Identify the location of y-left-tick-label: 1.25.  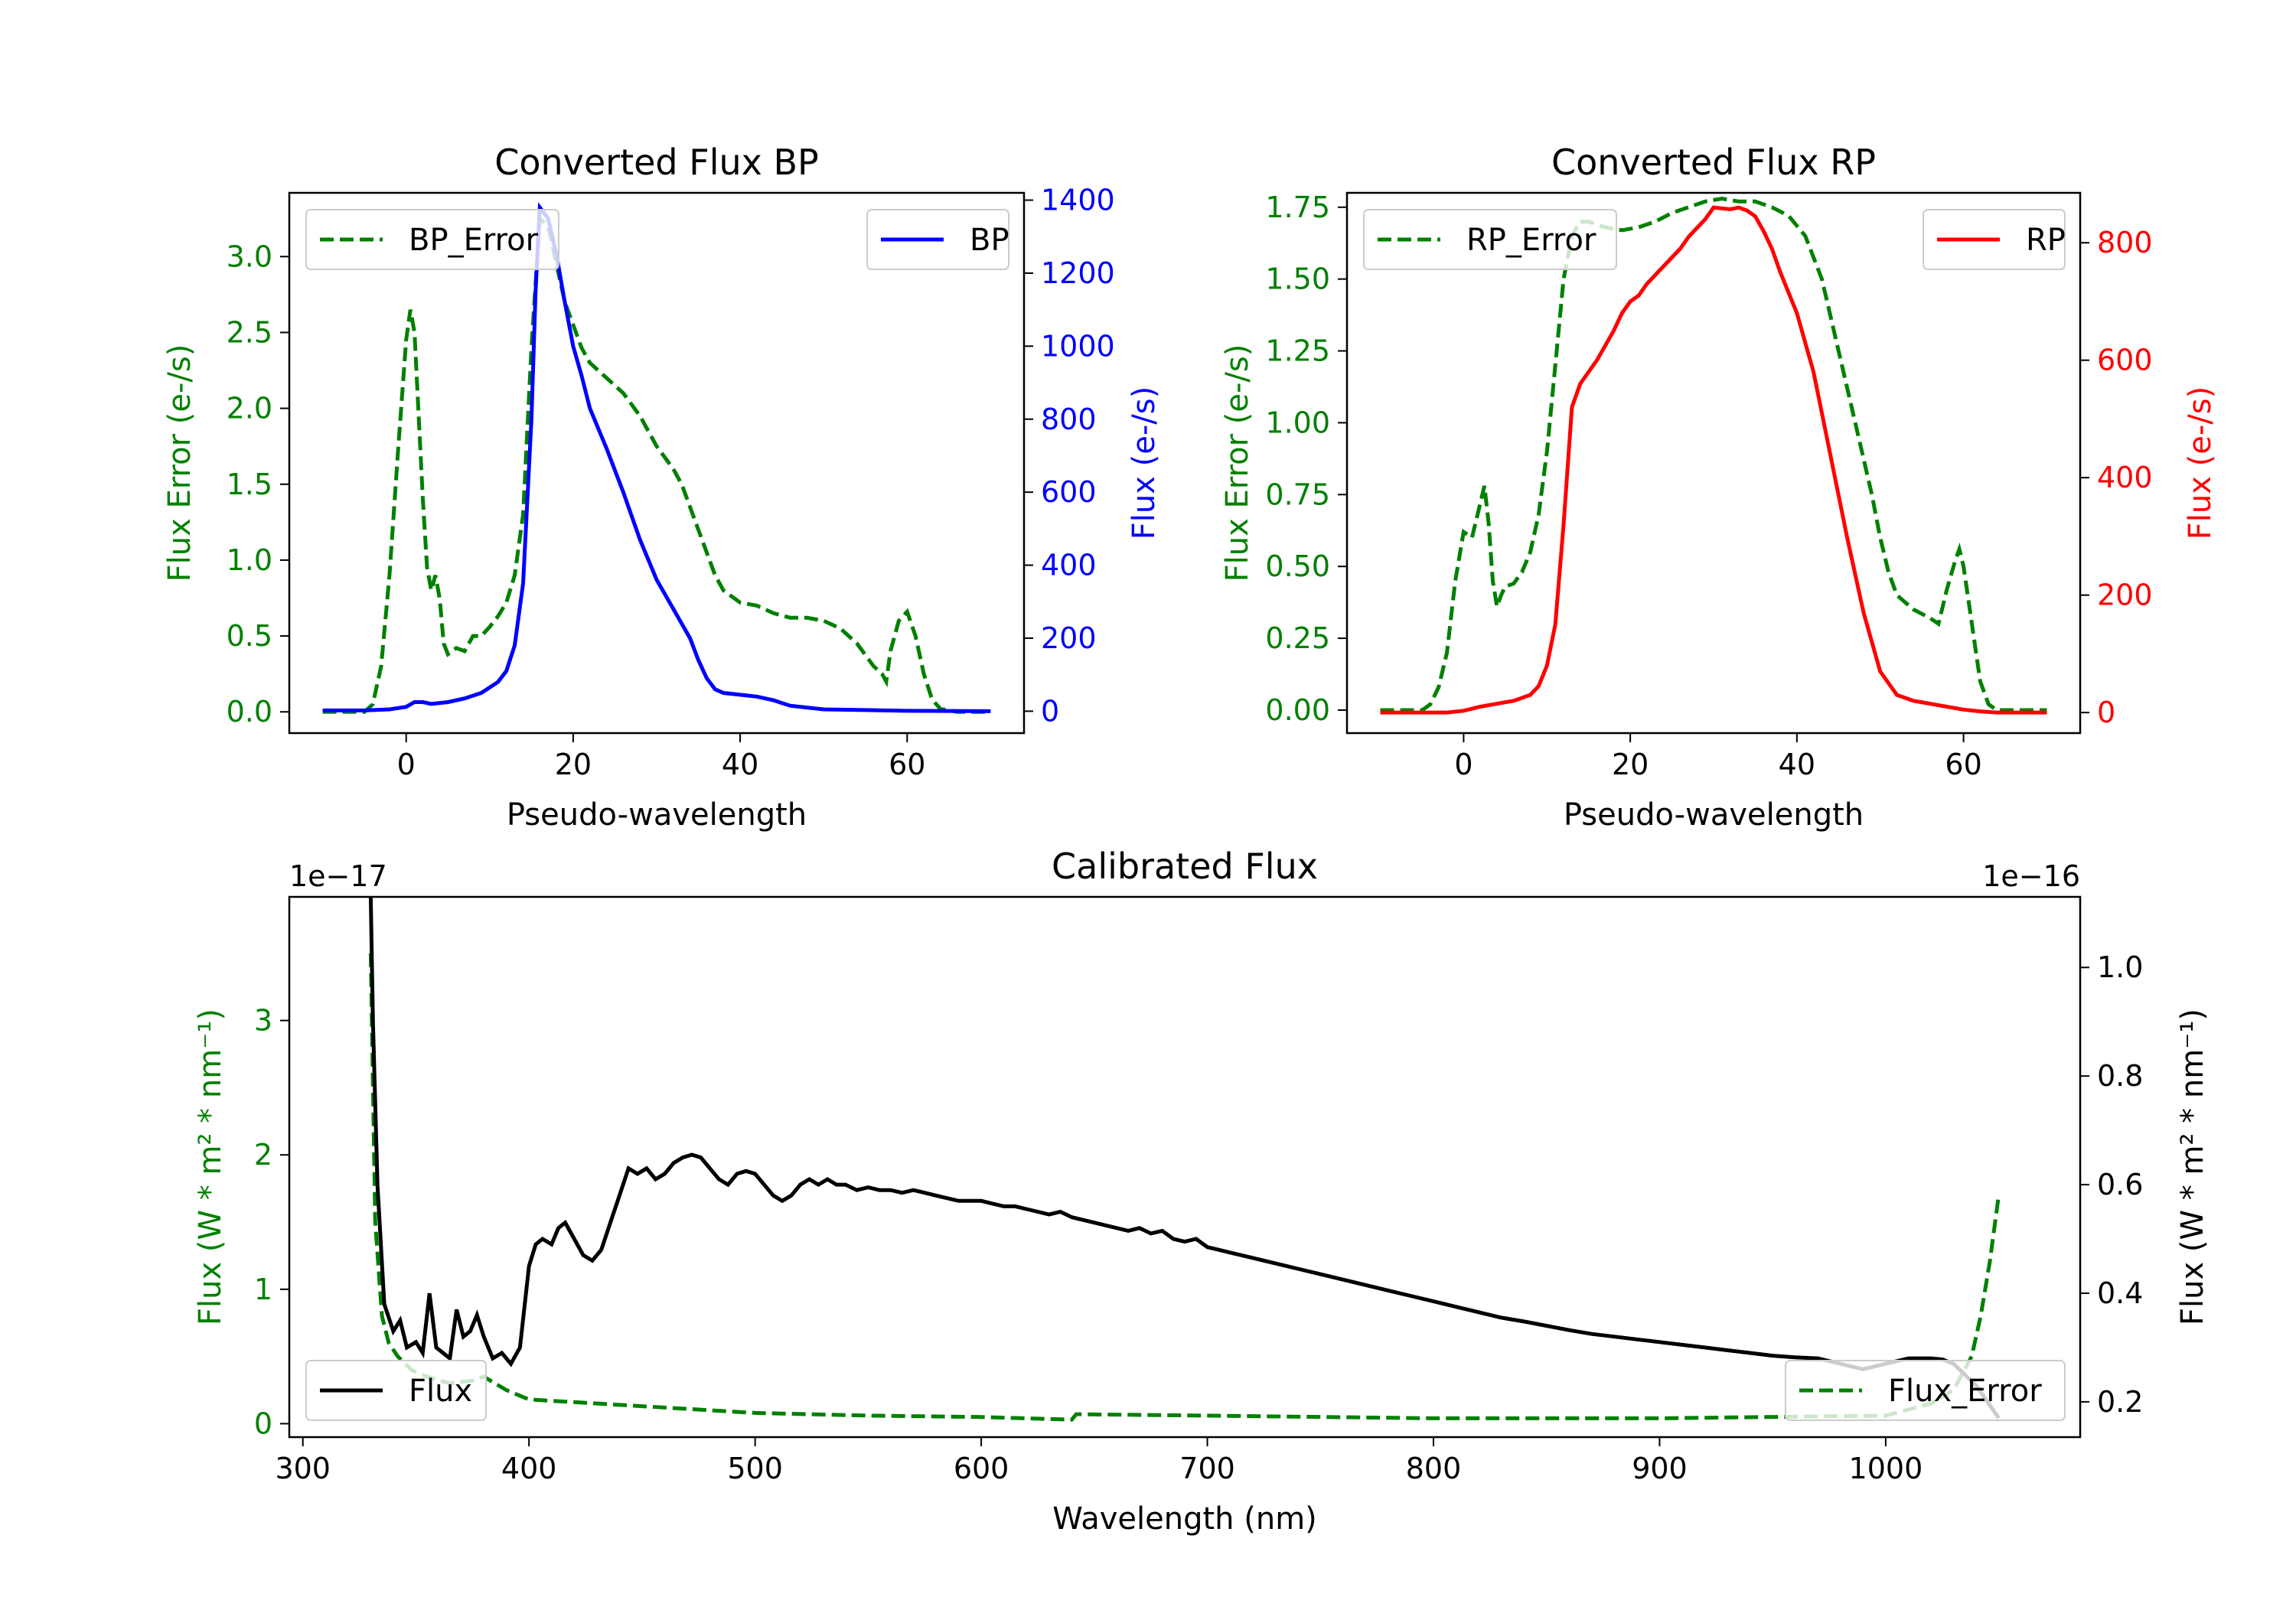
(1297, 351).